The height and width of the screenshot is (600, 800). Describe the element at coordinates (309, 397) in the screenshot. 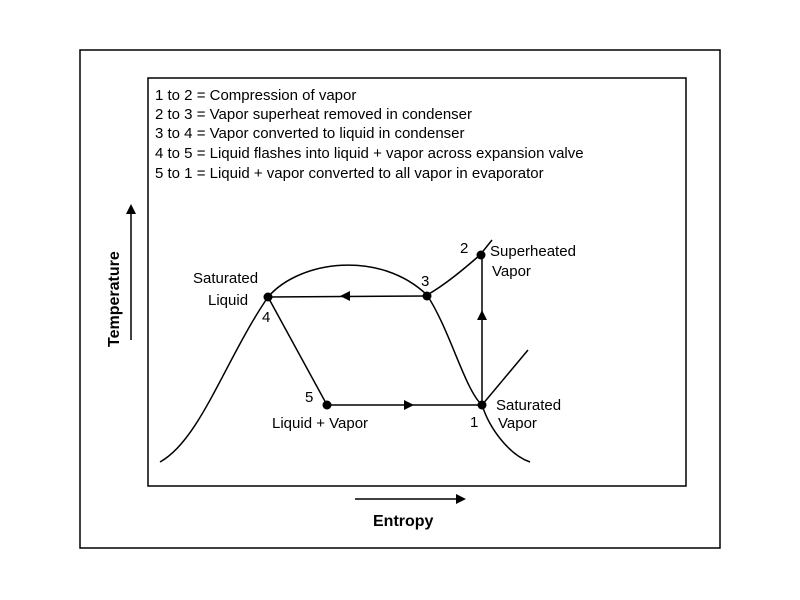

I see `point-label-5: 5` at that location.